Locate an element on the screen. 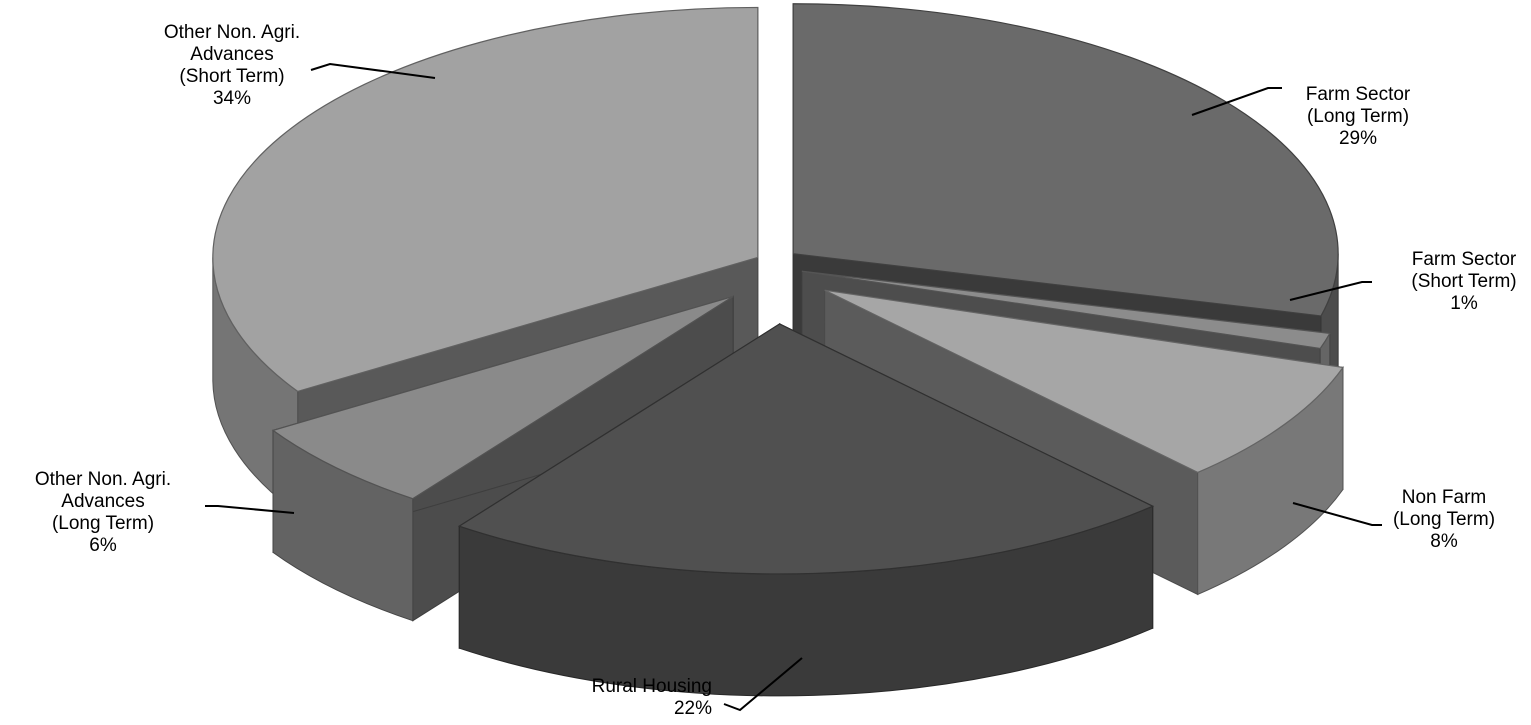 This screenshot has width=1531, height=725. slice-label: Rural Housing 22% is located at coordinates (652, 697).